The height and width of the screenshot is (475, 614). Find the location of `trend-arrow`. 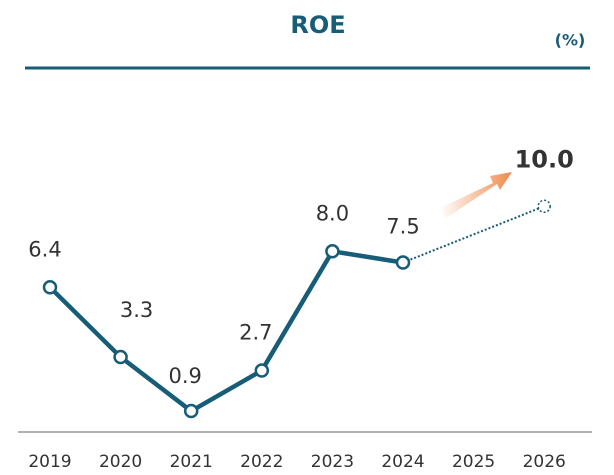

trend-arrow is located at coordinates (476, 195).